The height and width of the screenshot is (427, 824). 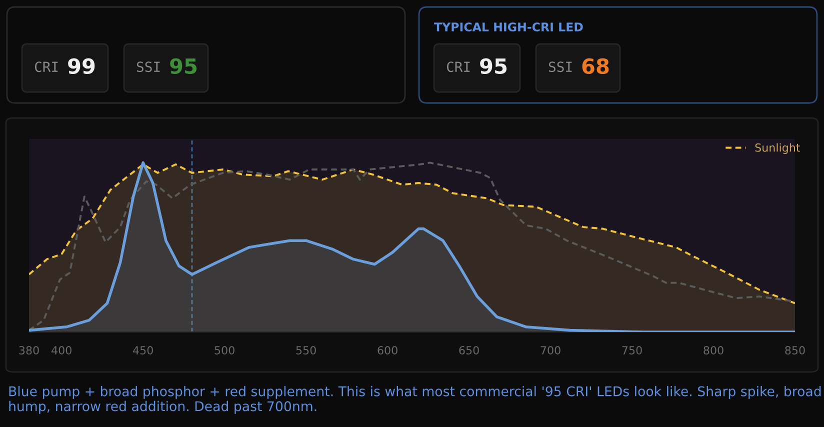 What do you see at coordinates (143, 350) in the screenshot?
I see `x-tick-label: 450` at bounding box center [143, 350].